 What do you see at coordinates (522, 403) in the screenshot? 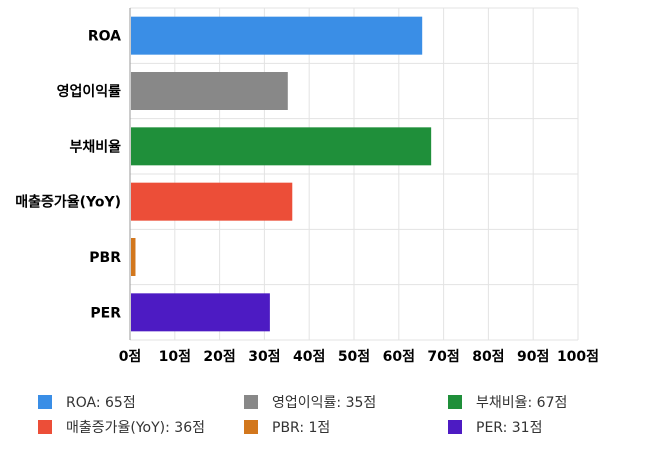
I see `legend-label: 부채비율: 67점` at bounding box center [522, 403].